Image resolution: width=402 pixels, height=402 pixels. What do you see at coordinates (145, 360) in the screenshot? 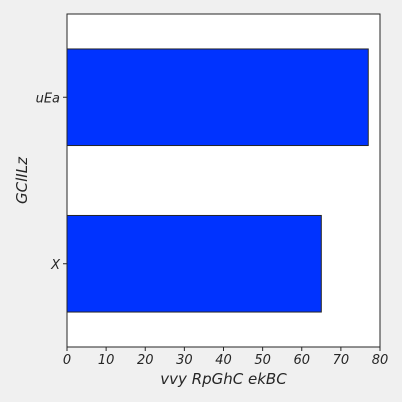
I see `x-tick-label: 20` at bounding box center [145, 360].